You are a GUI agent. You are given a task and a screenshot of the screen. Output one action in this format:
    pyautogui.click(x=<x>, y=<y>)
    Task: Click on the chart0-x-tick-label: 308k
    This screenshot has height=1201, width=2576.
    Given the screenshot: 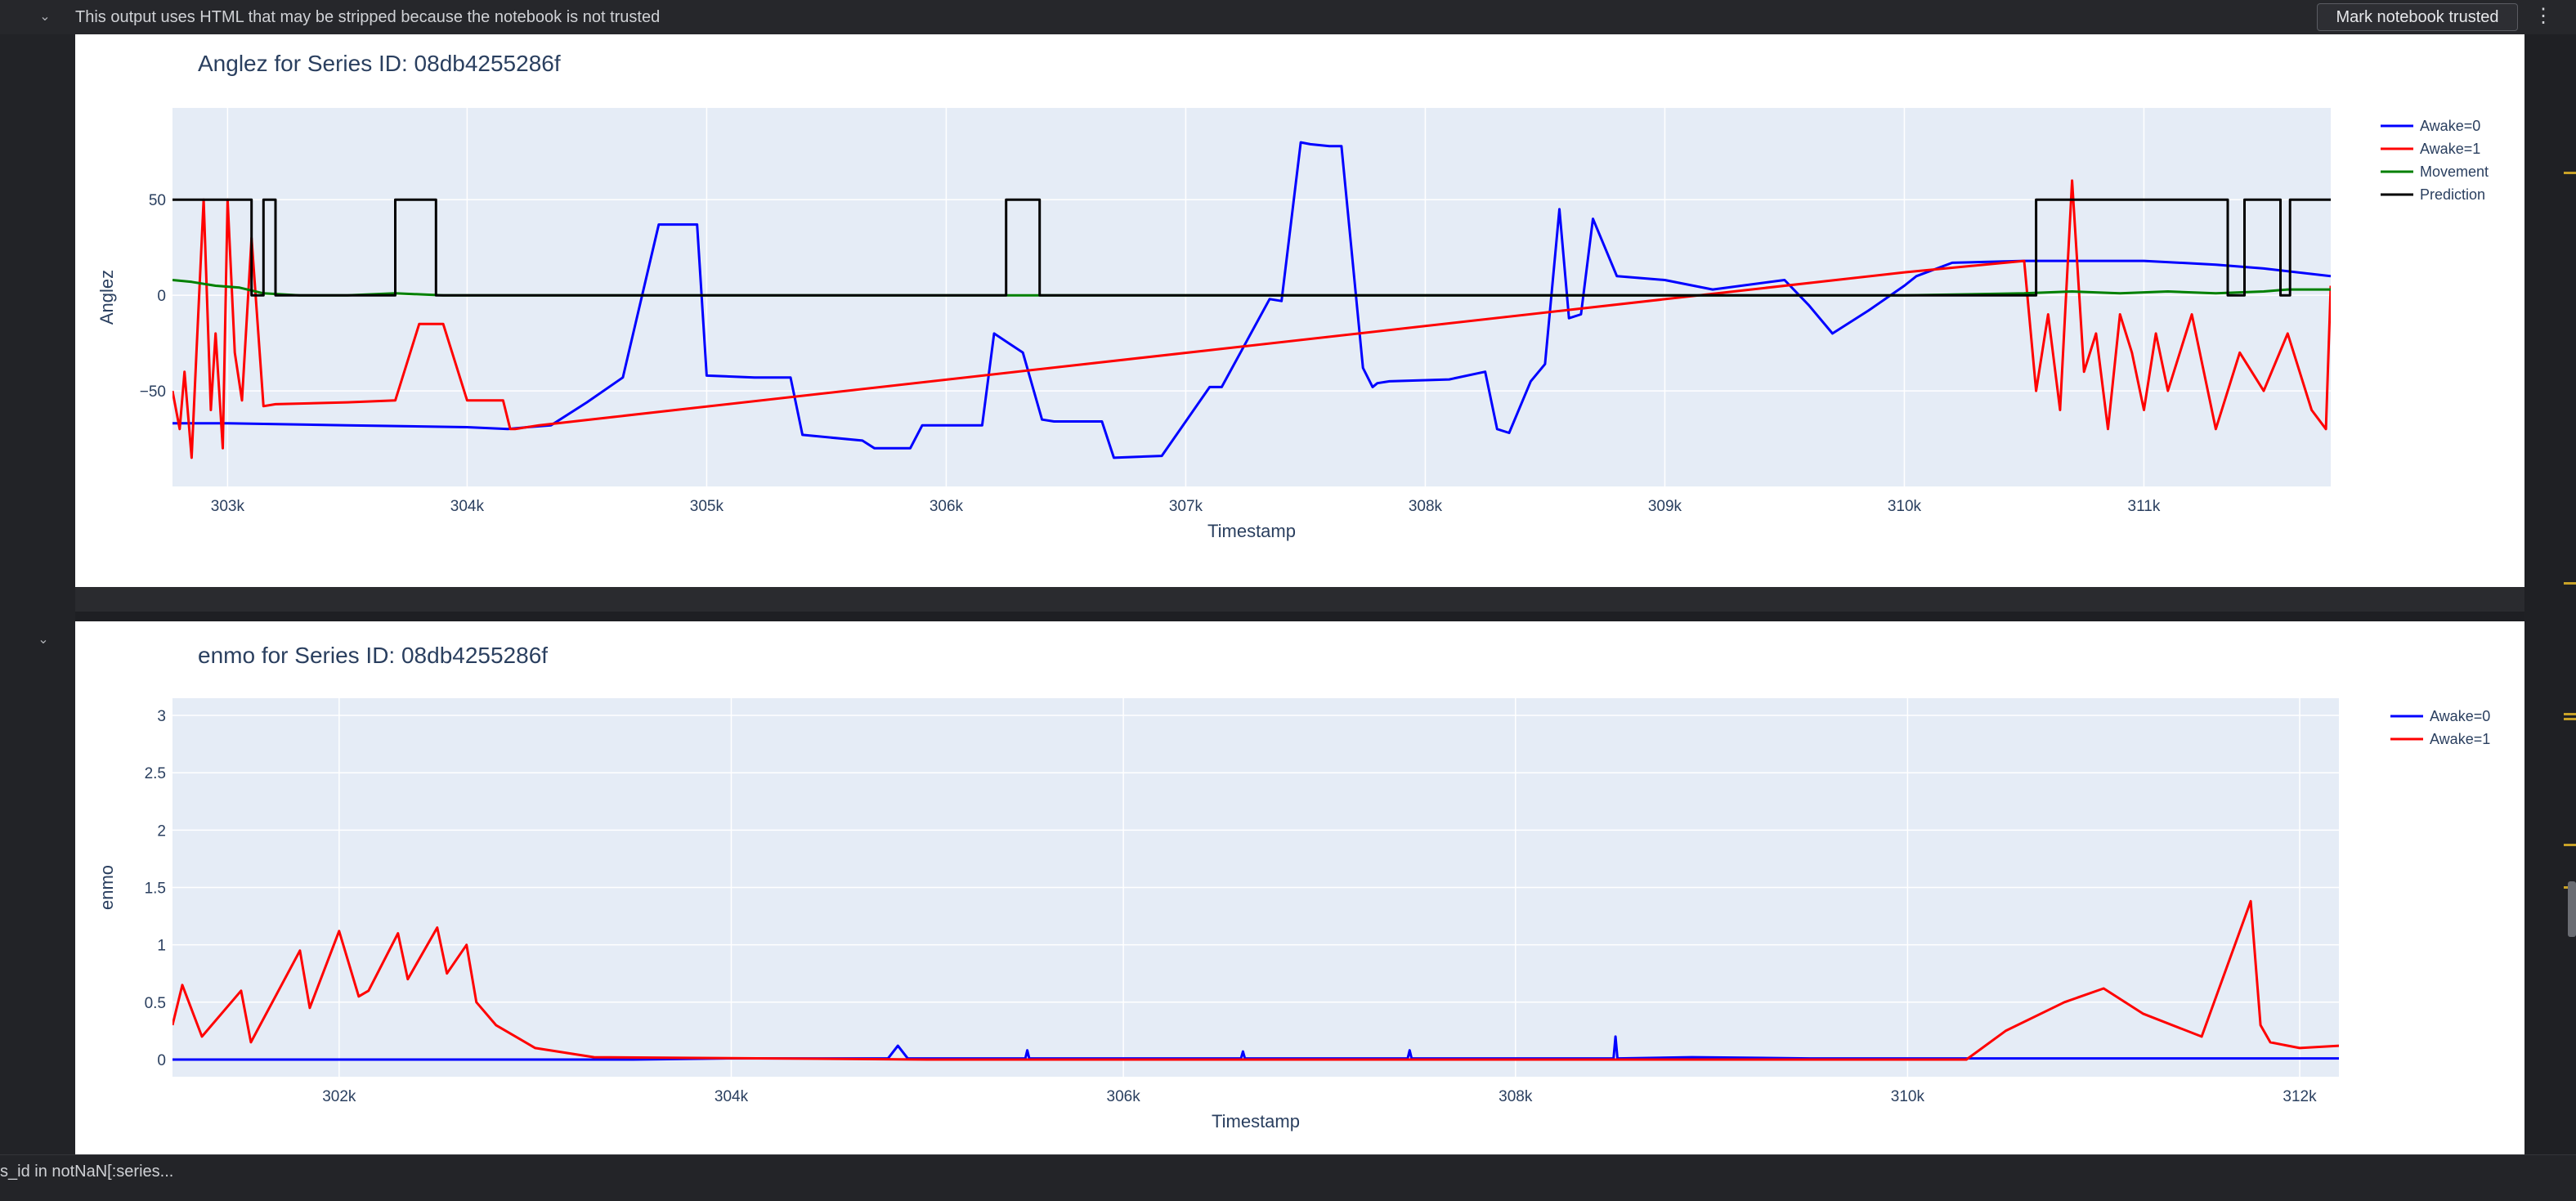 What is the action you would take?
    pyautogui.click(x=1426, y=507)
    